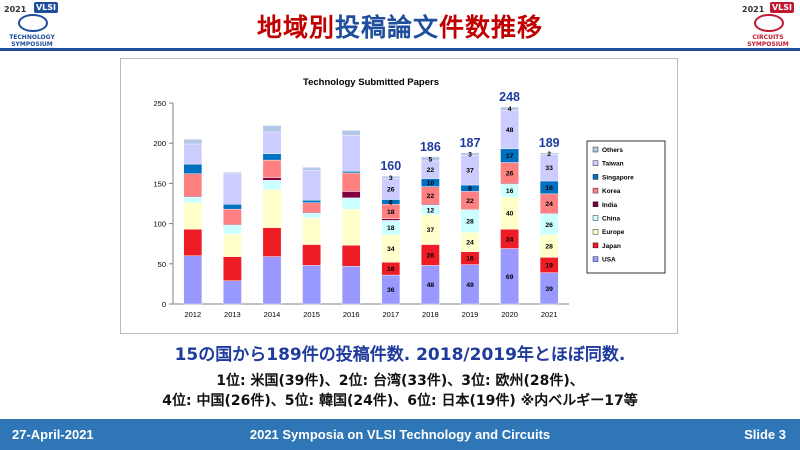 Image resolution: width=800 pixels, height=450 pixels. Describe the element at coordinates (192, 314) in the screenshot. I see `x-tick-label: 2012` at that location.